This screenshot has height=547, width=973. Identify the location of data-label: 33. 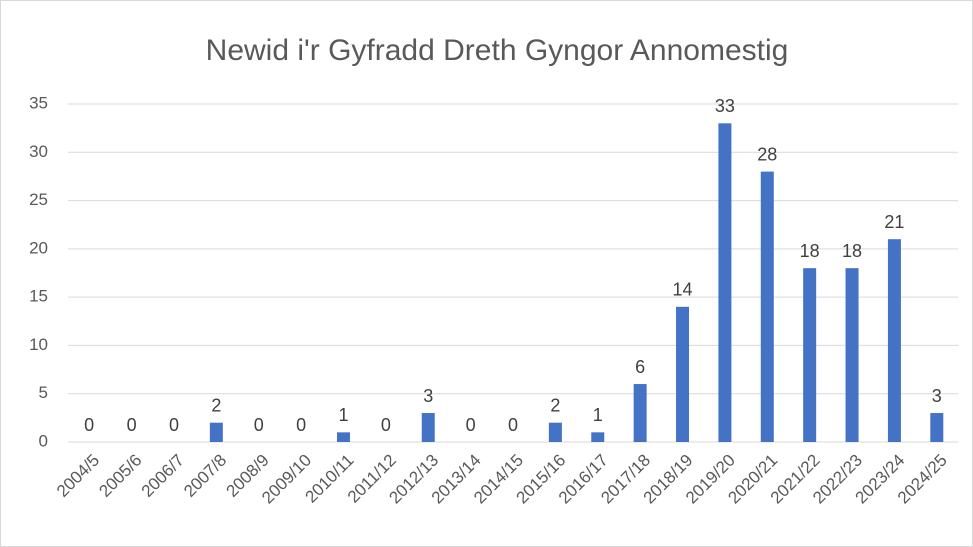
(725, 106).